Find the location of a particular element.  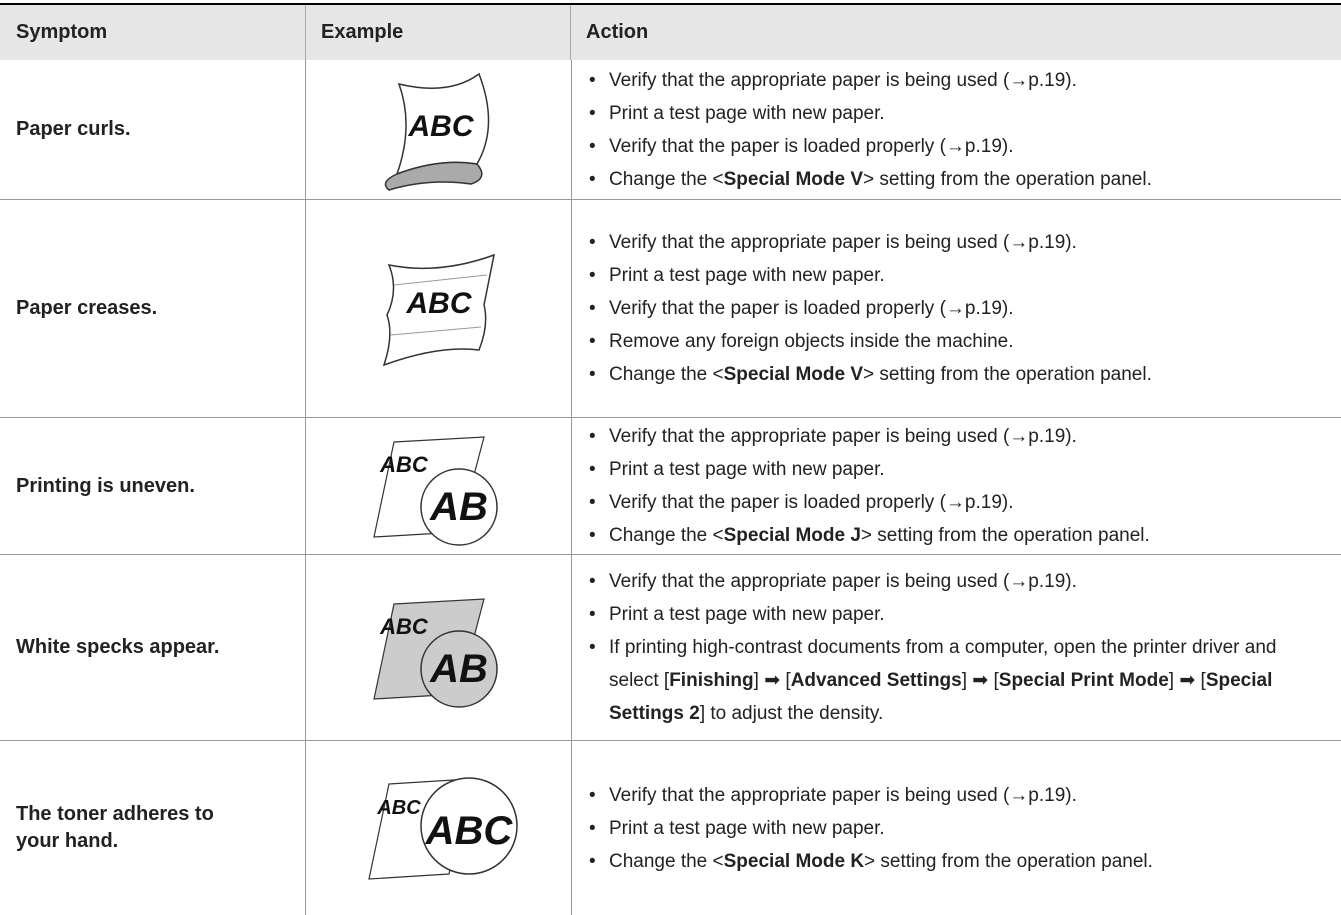

paper is located at coordinates (438, 309).